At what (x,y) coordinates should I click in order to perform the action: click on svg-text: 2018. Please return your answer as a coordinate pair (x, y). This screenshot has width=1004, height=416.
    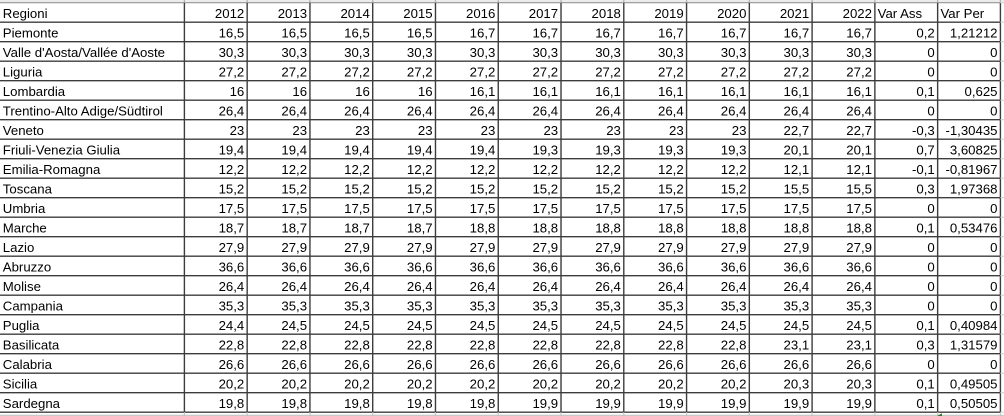
    Looking at the image, I should click on (606, 13).